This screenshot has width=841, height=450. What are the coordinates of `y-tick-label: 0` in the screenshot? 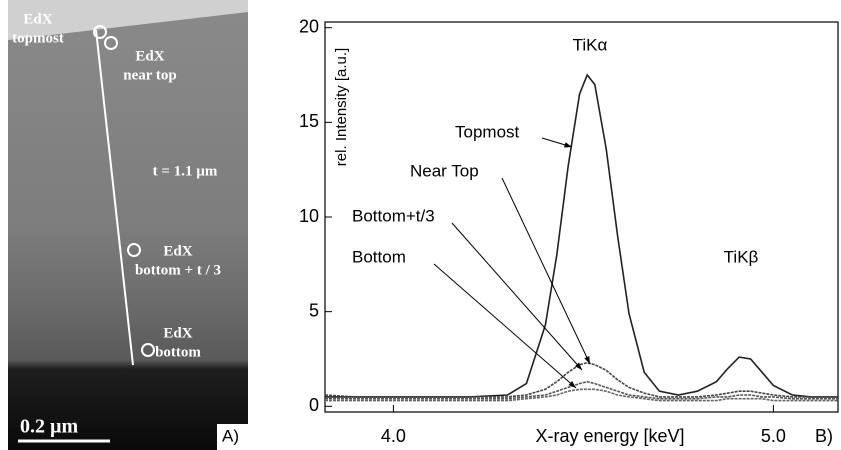 It's located at (314, 405).